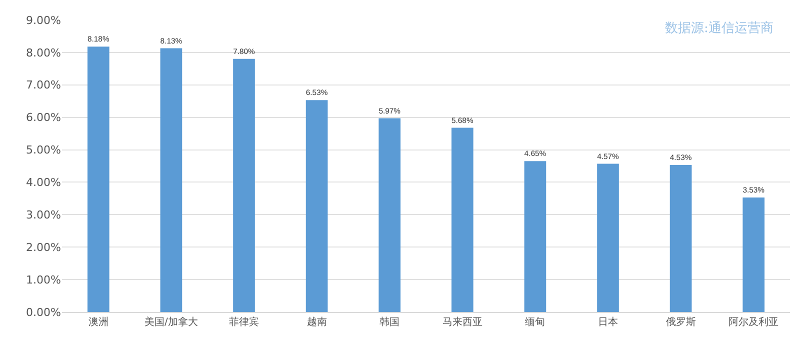 Image resolution: width=800 pixels, height=340 pixels. I want to click on x-tick-label: 韩国, so click(390, 322).